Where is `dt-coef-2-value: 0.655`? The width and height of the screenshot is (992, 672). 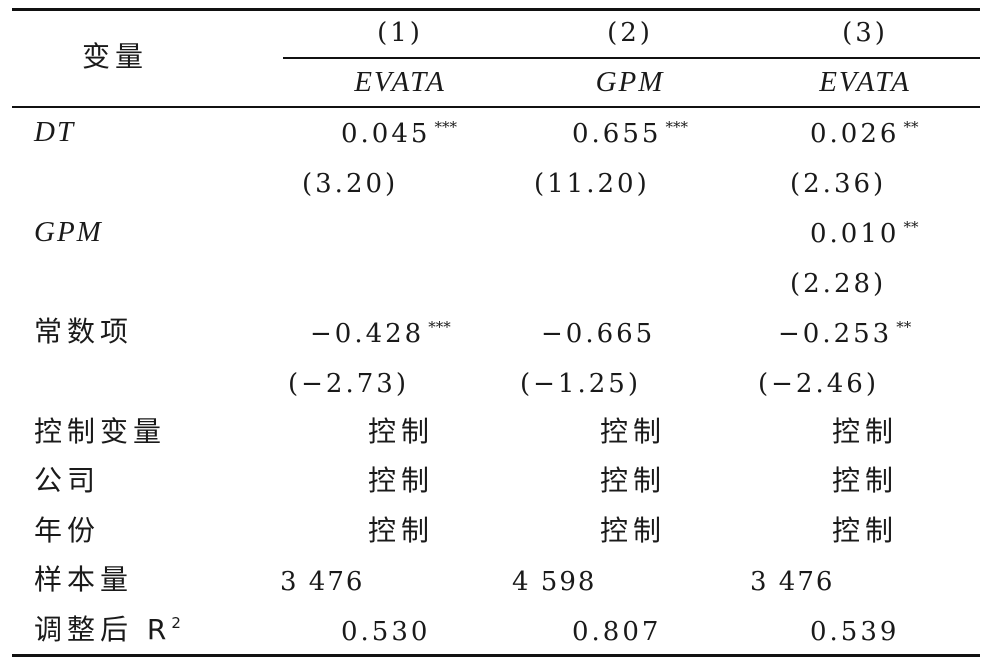 dt-coef-2-value: 0.655 is located at coordinates (617, 134).